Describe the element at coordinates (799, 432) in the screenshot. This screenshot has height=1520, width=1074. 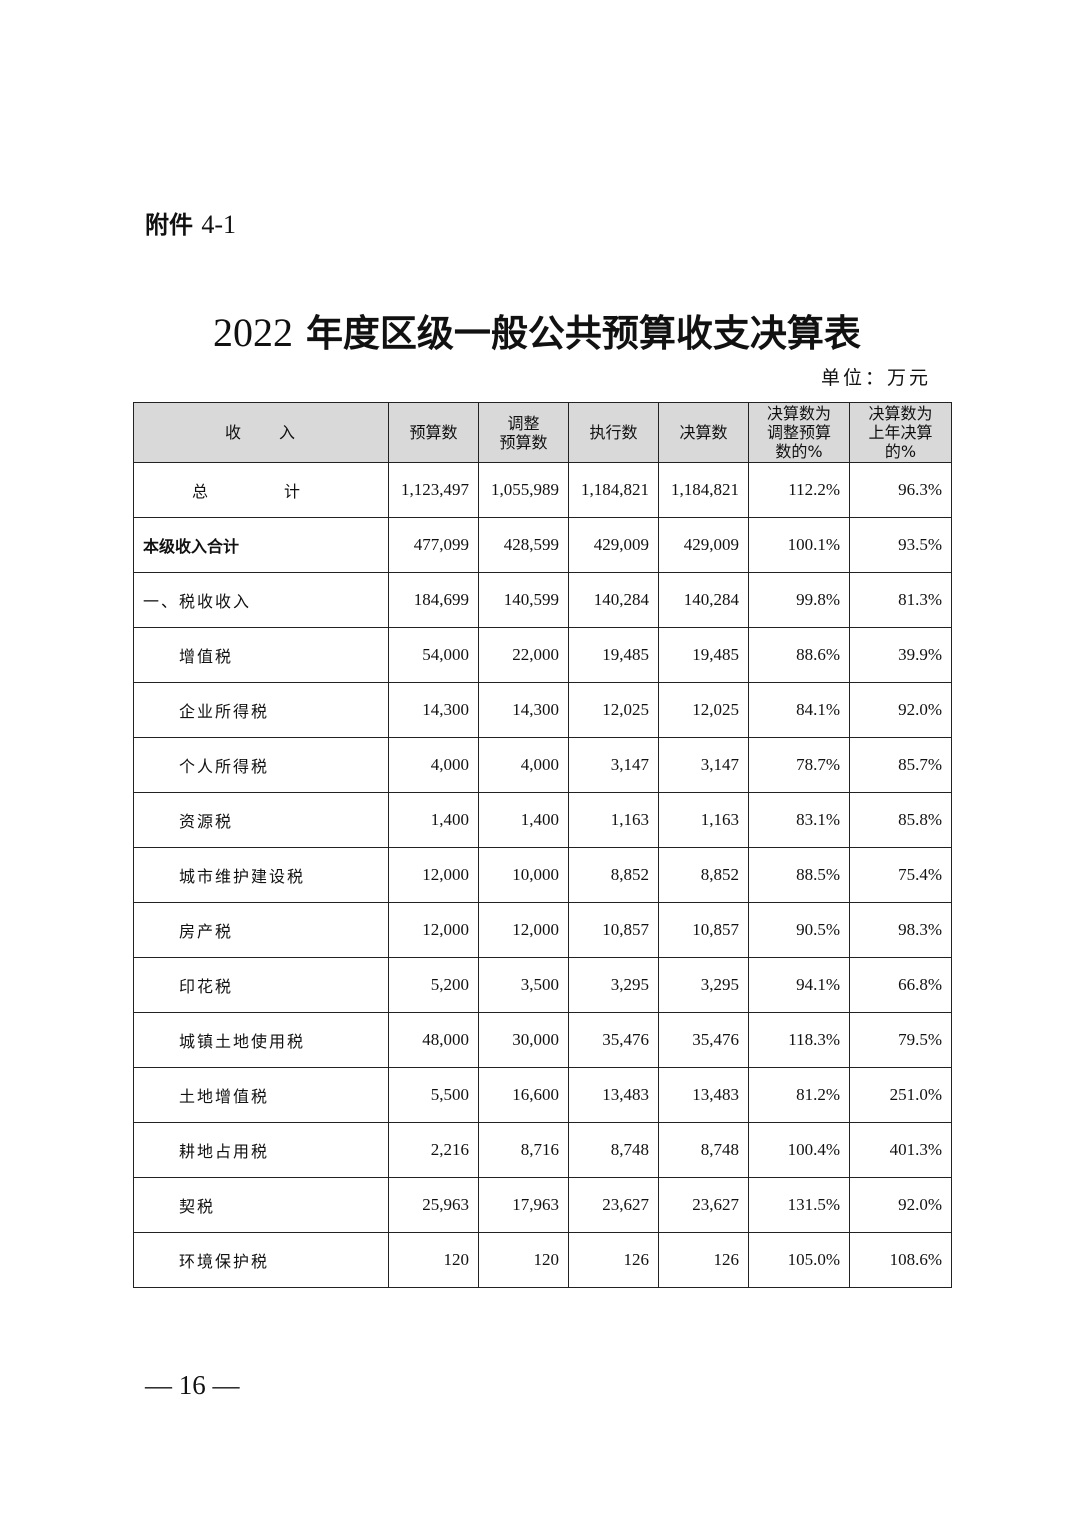
I see `column-header: 决算数为 调整预算 数的%` at that location.